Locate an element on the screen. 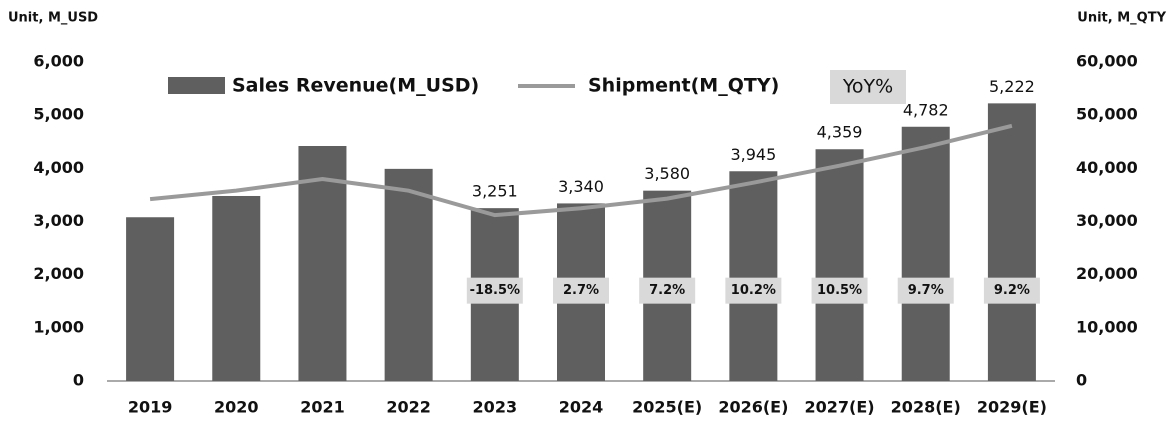  y-tick-label: 1,000 is located at coordinates (58, 326).